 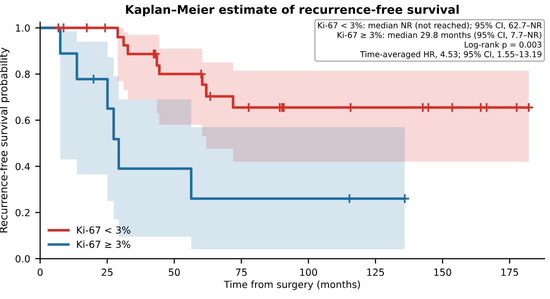 What do you see at coordinates (451, 55) in the screenshot?
I see `annotation: Time-averaged HR, 4.53; 95% CI, 1.55–13.19` at bounding box center [451, 55].